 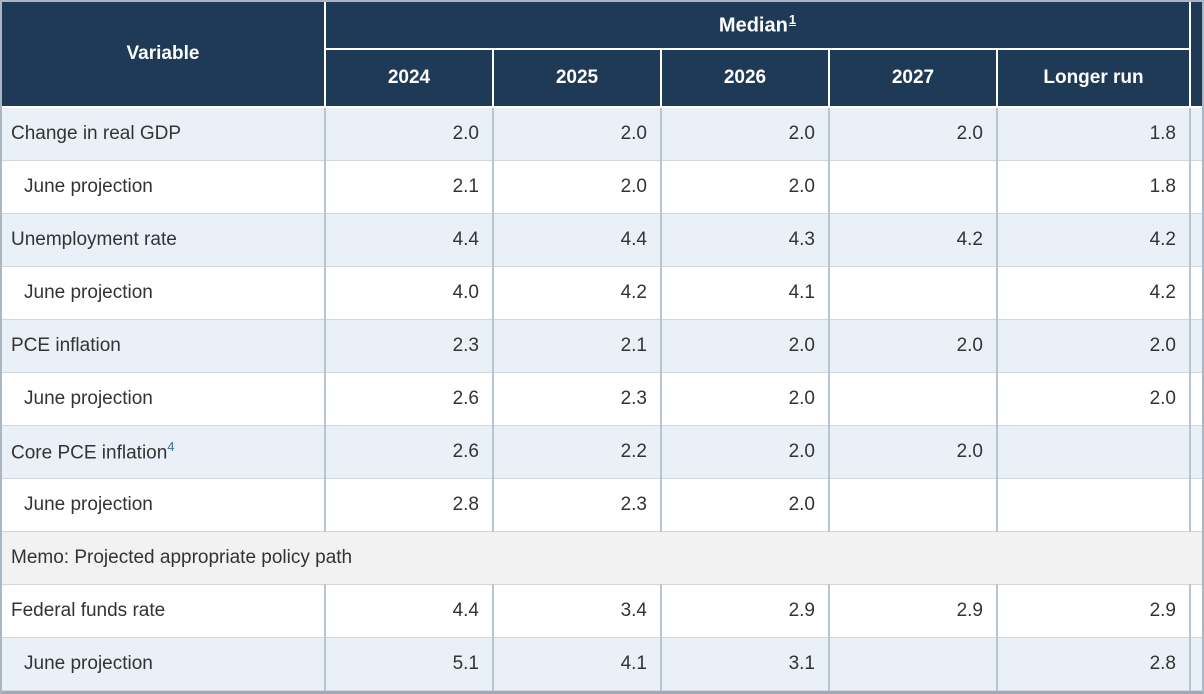 I want to click on core-pce-footnote-link: 4, so click(x=171, y=447).